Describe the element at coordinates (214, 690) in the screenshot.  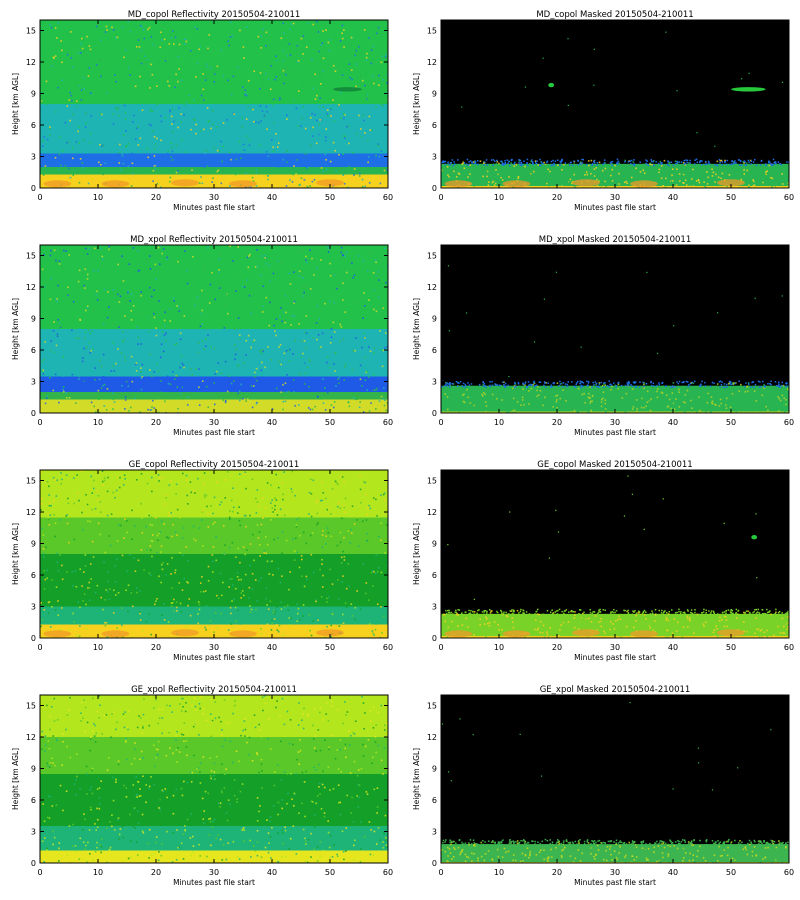
I see `chart-title: GE_xpol Reflectivity 20150504-210011` at that location.